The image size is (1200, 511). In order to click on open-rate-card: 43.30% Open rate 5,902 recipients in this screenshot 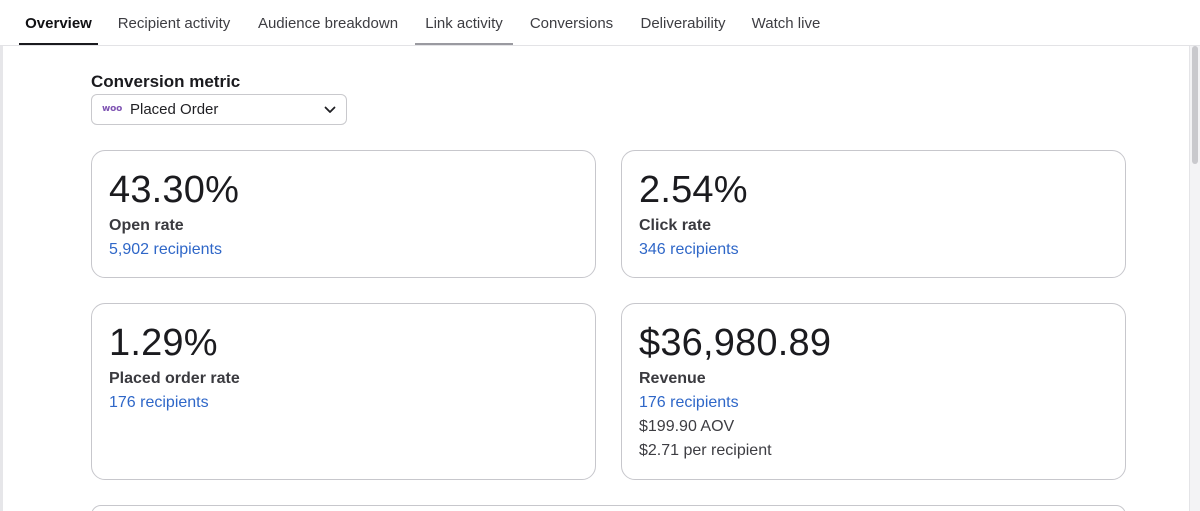, I will do `click(343, 214)`.